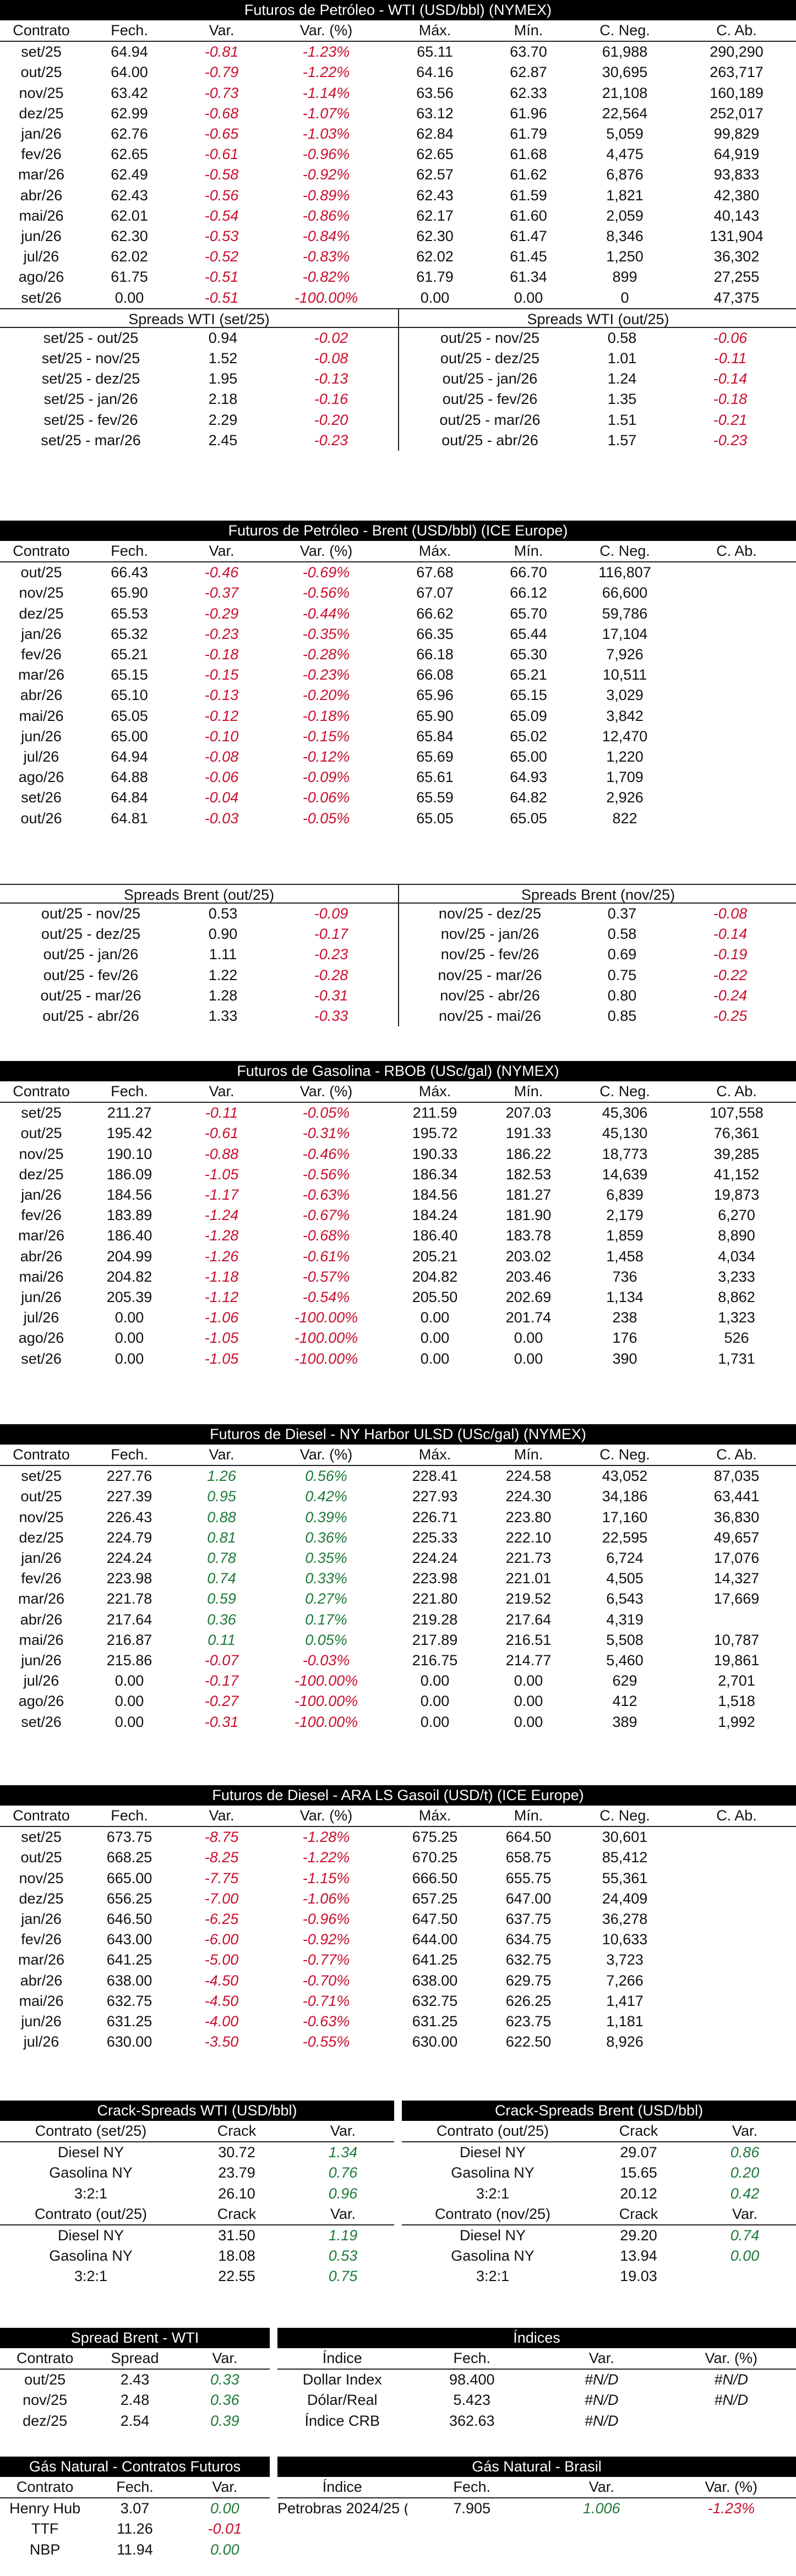  What do you see at coordinates (528, 1898) in the screenshot?
I see `cell-m-n: 647.00` at bounding box center [528, 1898].